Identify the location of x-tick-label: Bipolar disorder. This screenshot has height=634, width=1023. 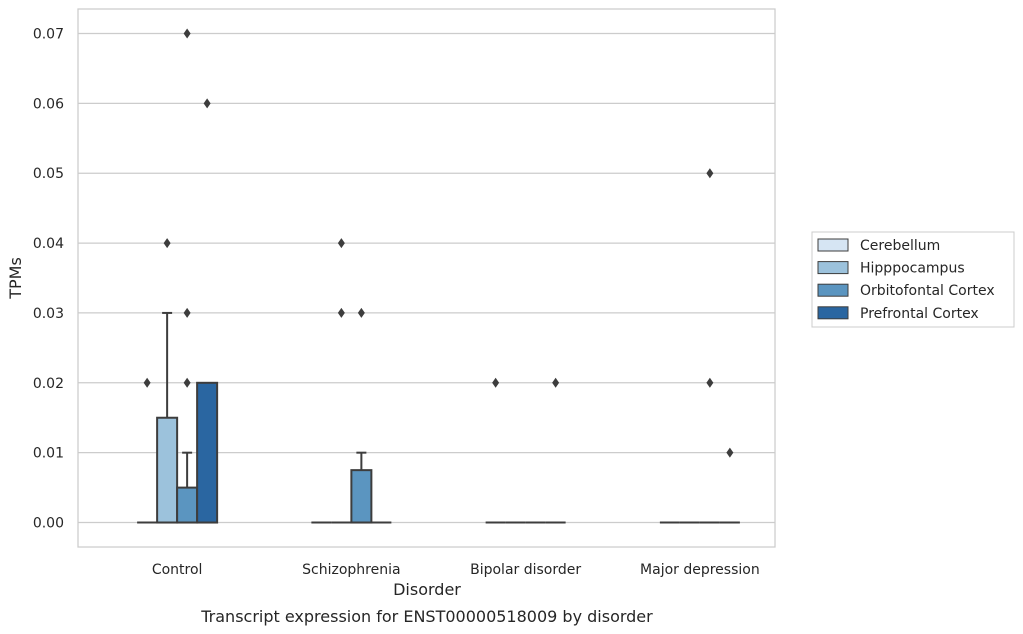
(525, 570).